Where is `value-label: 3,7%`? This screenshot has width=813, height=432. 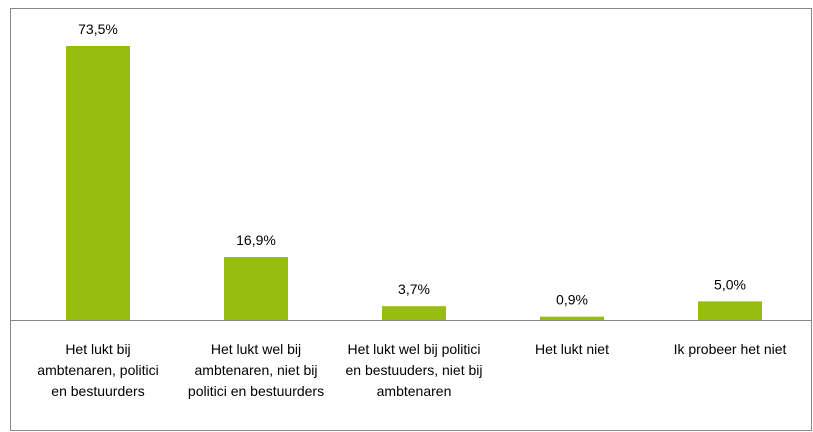
value-label: 3,7% is located at coordinates (414, 289).